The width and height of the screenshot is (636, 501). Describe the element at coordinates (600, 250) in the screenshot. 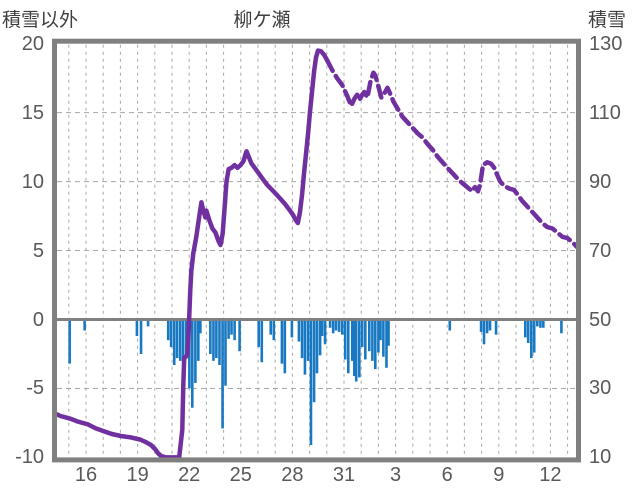

I see `right-axis-tick-70: 70` at that location.